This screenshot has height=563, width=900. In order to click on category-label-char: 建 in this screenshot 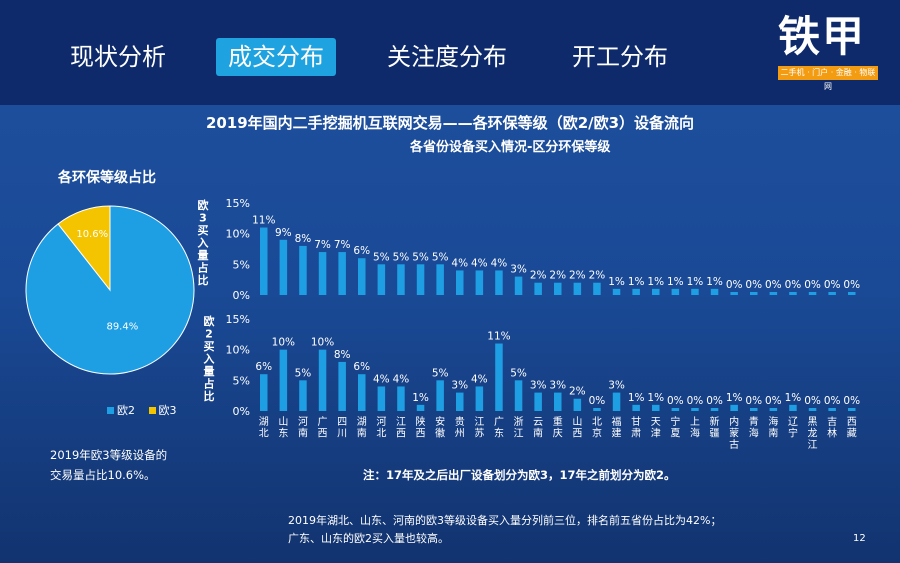, I will do `click(617, 433)`.